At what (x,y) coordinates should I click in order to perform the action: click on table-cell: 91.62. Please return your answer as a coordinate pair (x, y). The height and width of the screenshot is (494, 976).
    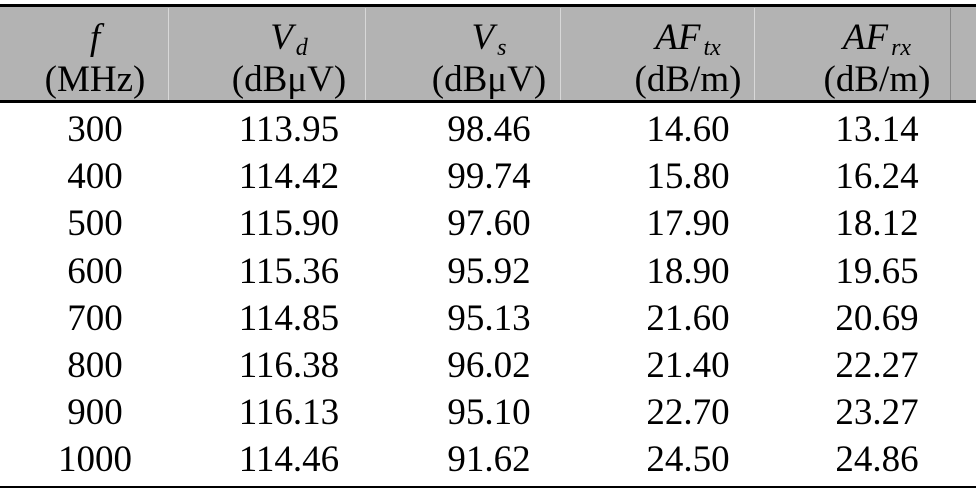
    Looking at the image, I should click on (489, 460).